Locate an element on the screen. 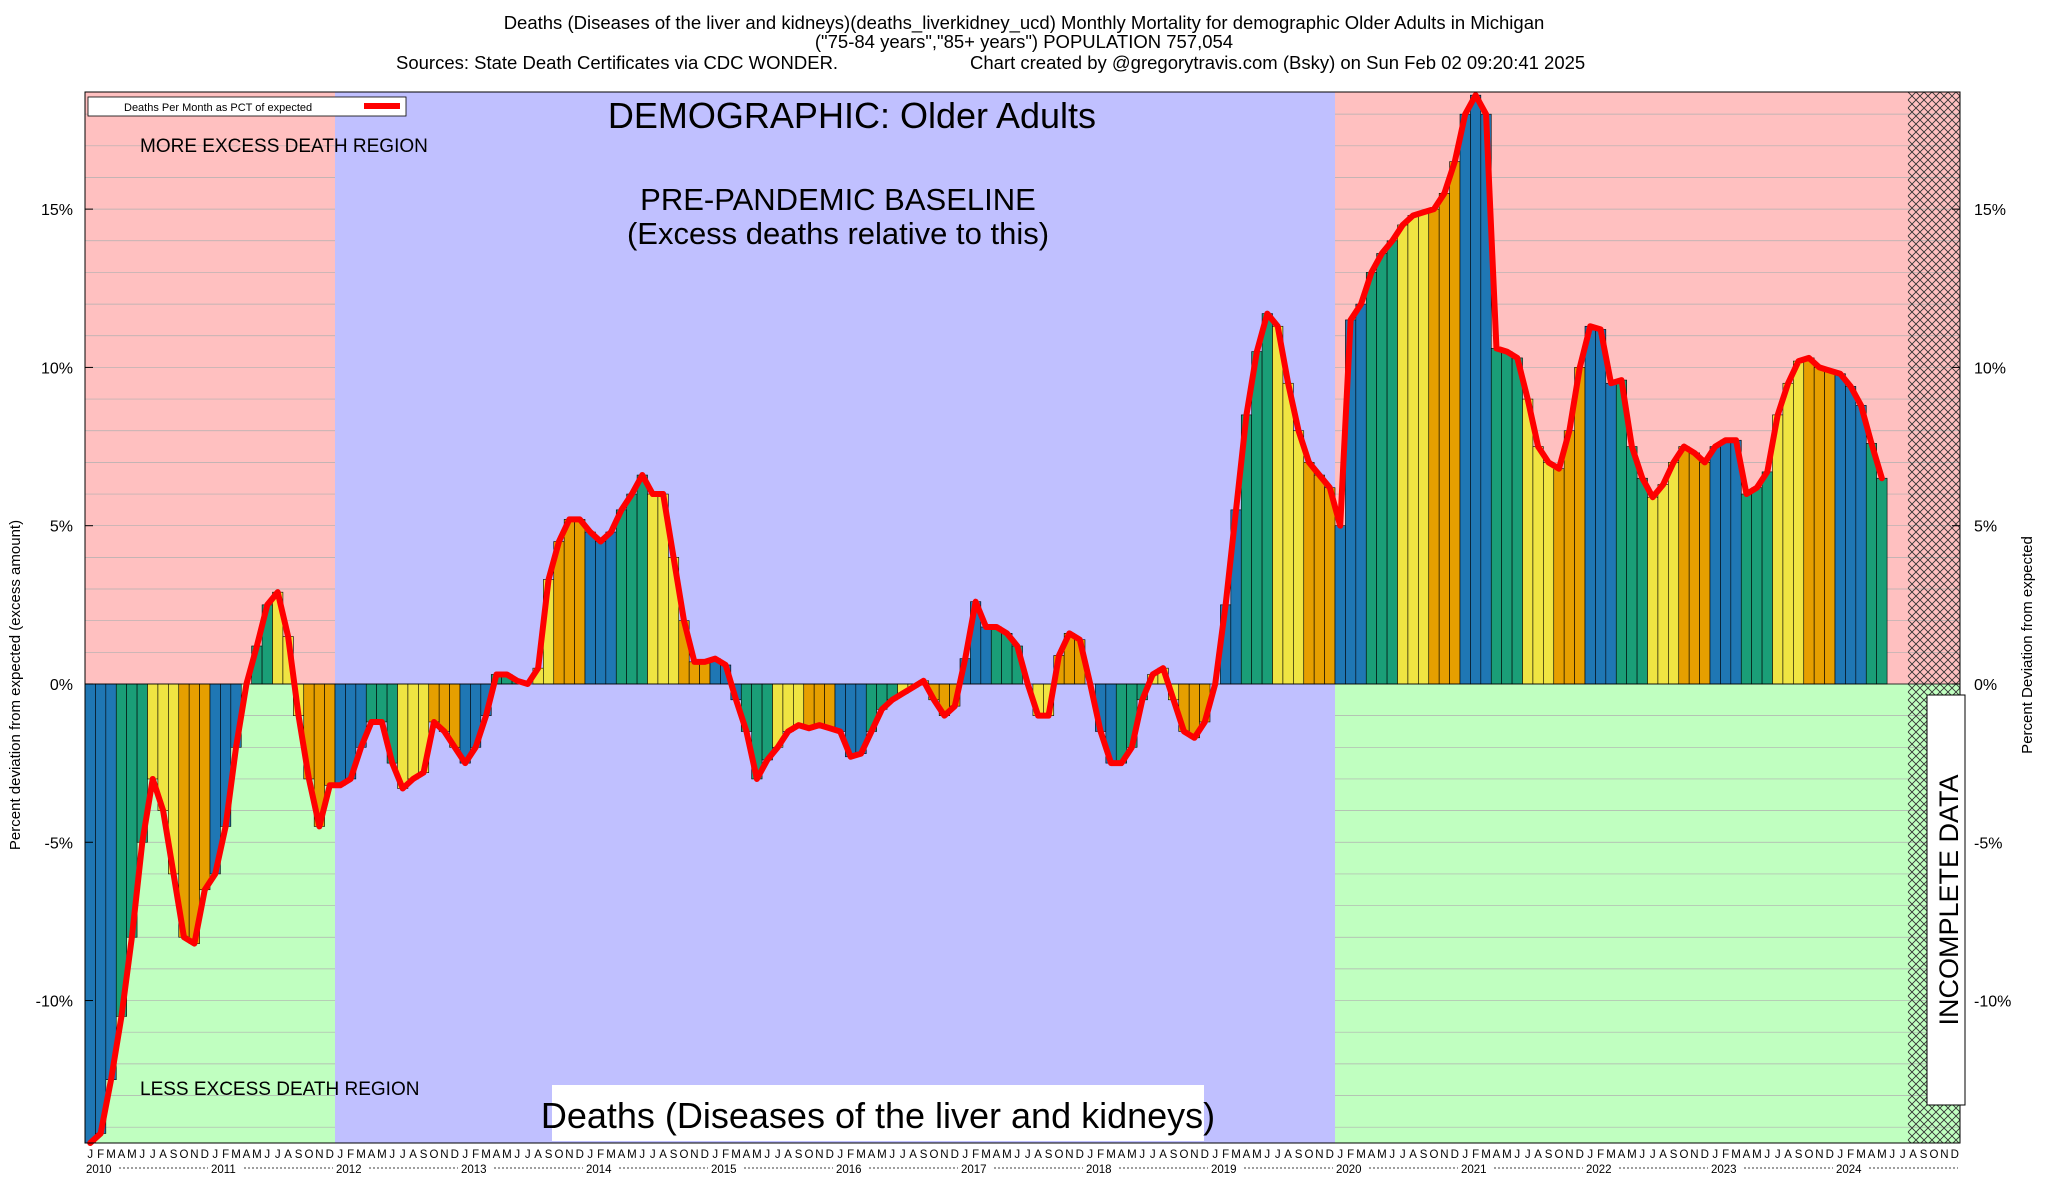 Image resolution: width=2048 pixels, height=1200 pixels. x-year-label: 2010 is located at coordinates (99, 1170).